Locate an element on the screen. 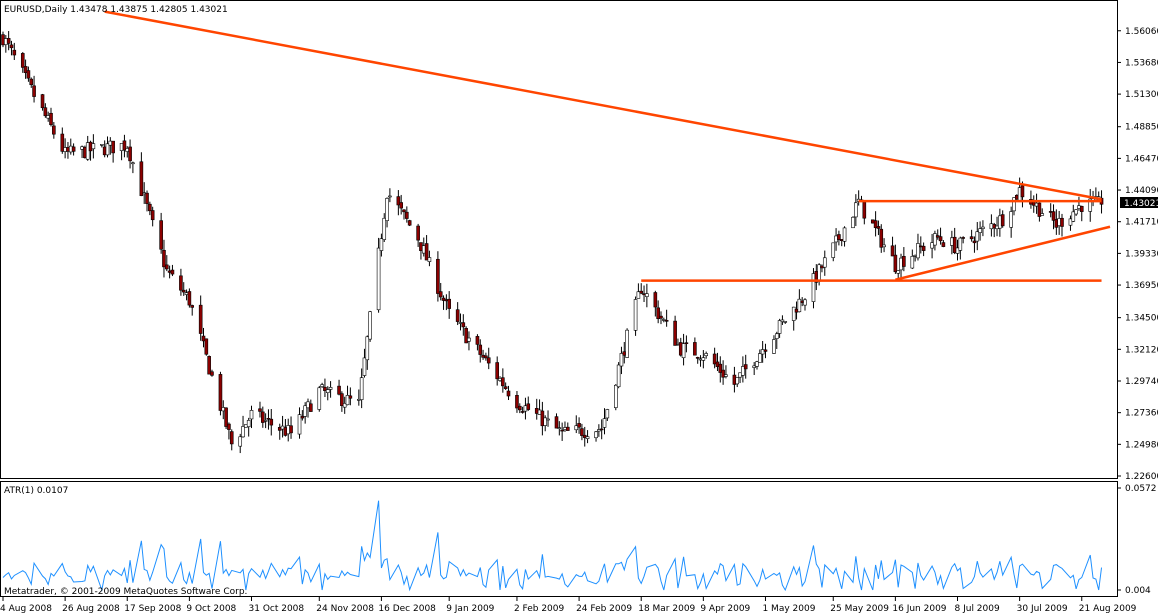 This screenshot has width=1158, height=616. time-tick-label: 25 May 2009 is located at coordinates (859, 609).